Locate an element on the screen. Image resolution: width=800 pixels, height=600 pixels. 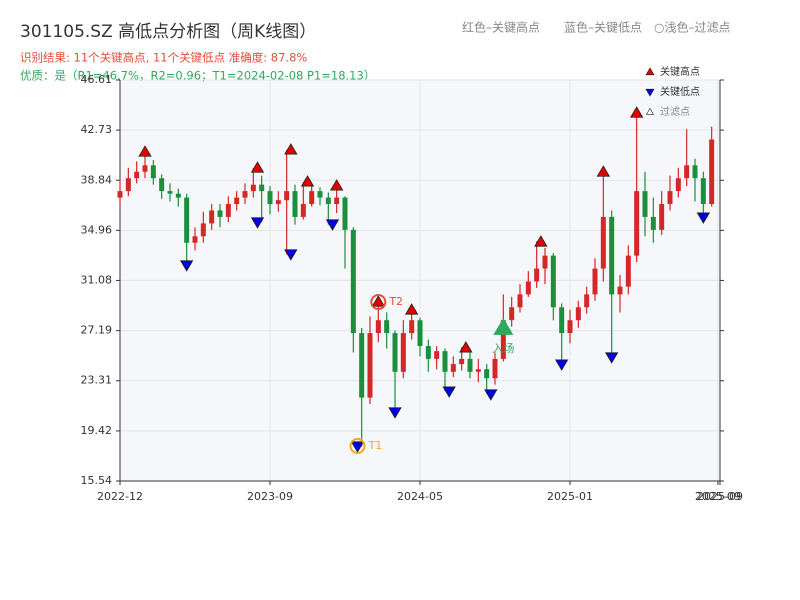
header-legend: 红色–关键高点 蓝色–关键低点 ○浅色–过滤点 is located at coordinates (596, 27).